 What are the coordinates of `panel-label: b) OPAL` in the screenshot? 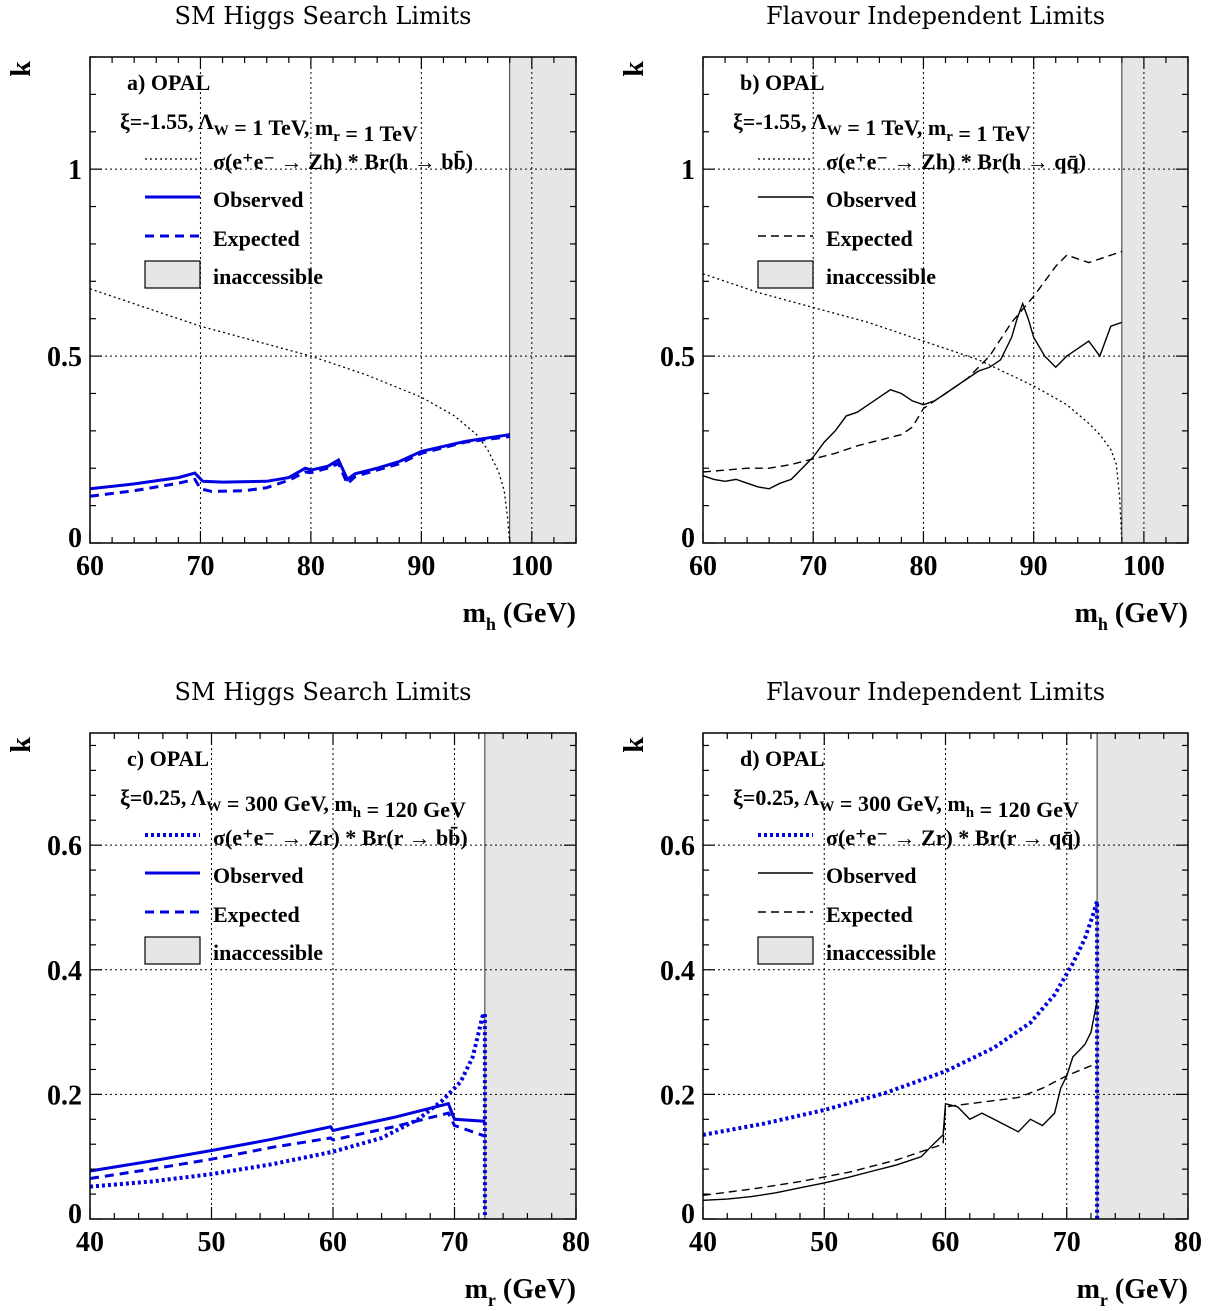 It's located at (782, 82).